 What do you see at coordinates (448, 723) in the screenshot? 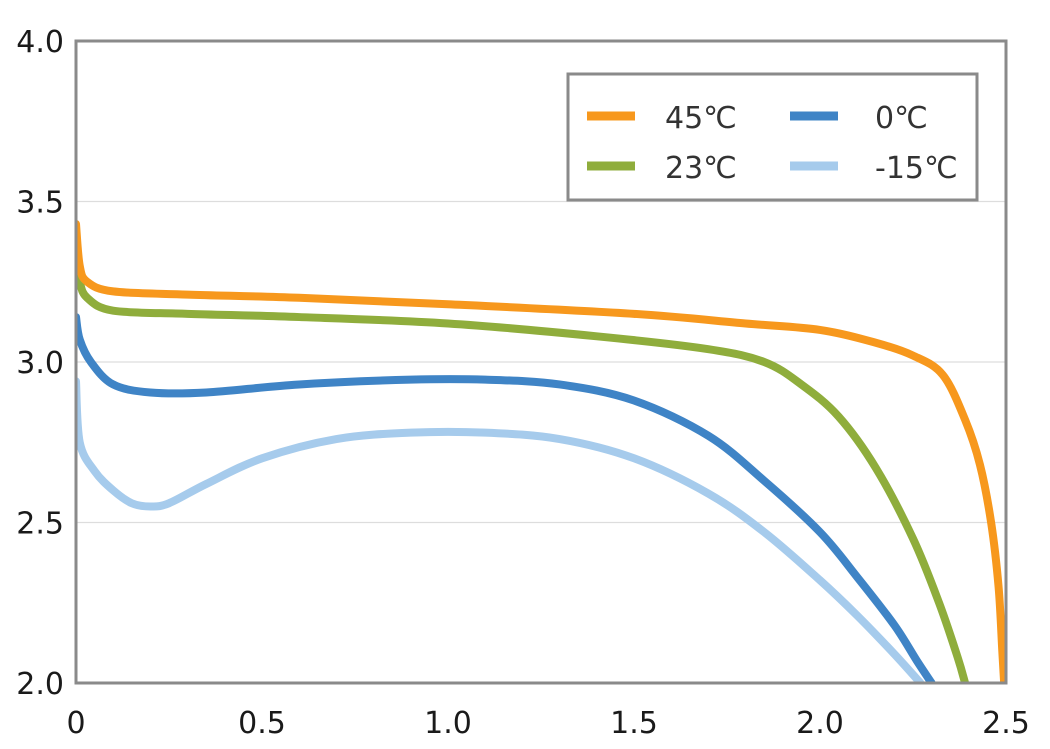
I see `x-tick-label: 1.0` at bounding box center [448, 723].